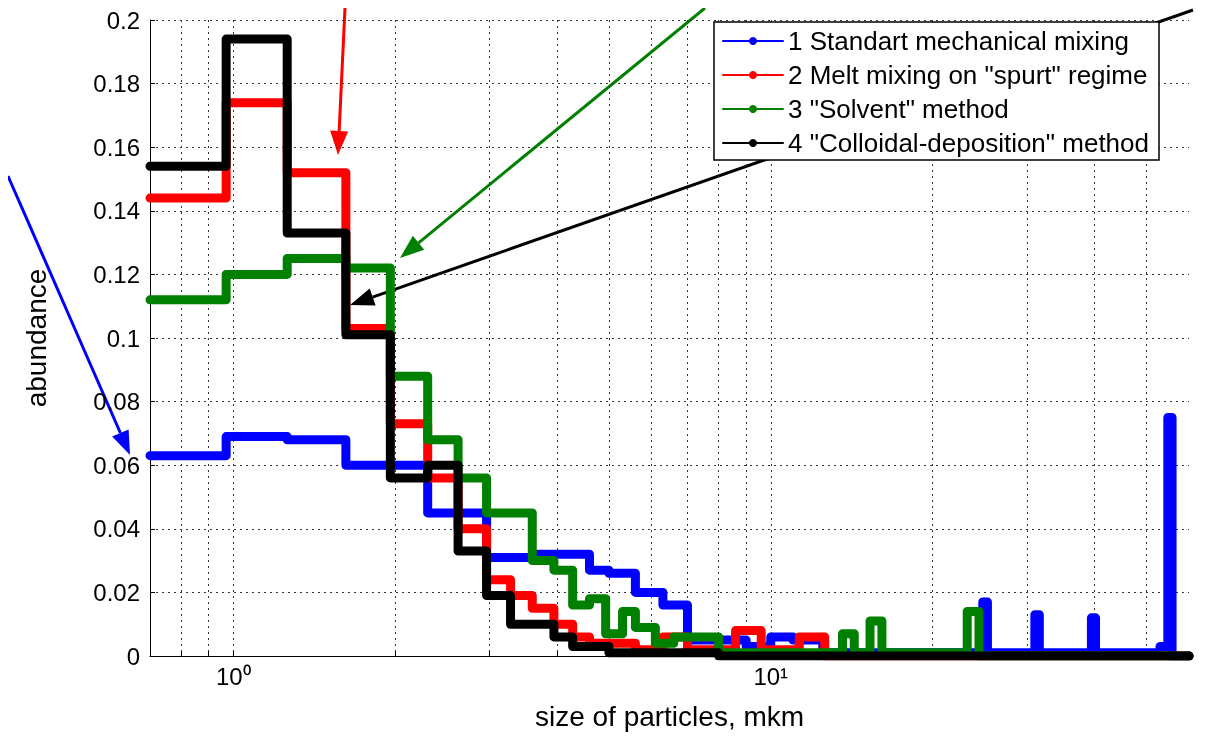 The image size is (1205, 743). What do you see at coordinates (669, 716) in the screenshot?
I see `x-axis-title: size of particles, mkm` at bounding box center [669, 716].